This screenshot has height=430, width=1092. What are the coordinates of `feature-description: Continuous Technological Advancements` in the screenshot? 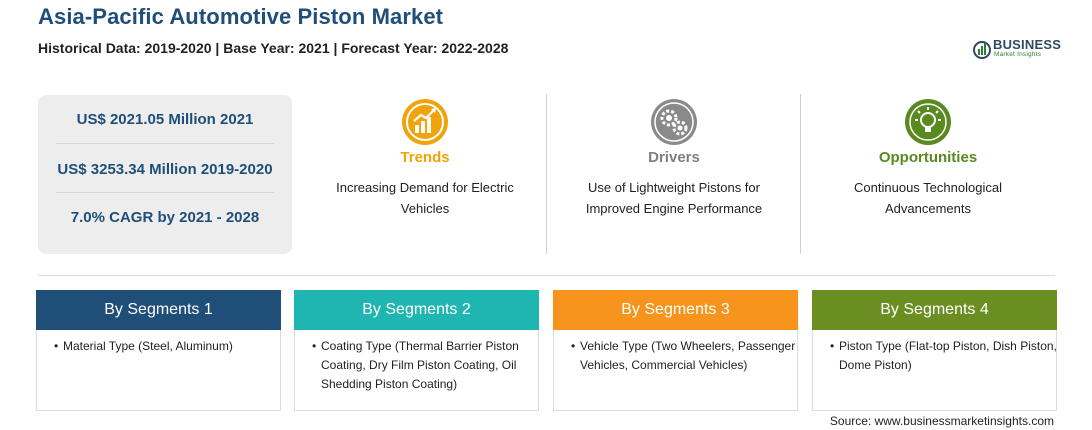 It's located at (928, 198).